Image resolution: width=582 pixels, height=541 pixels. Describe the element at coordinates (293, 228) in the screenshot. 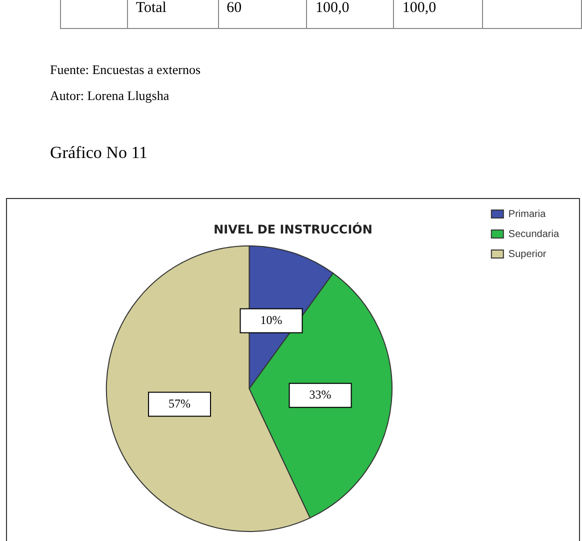

I see `text: NIVEL DE INSTRUCCIÓN` at that location.